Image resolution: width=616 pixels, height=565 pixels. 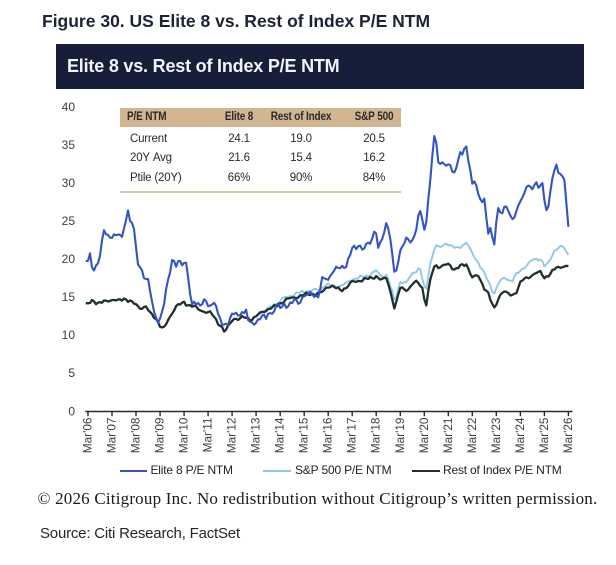 What do you see at coordinates (71, 411) in the screenshot?
I see `svg-text: 0` at bounding box center [71, 411].